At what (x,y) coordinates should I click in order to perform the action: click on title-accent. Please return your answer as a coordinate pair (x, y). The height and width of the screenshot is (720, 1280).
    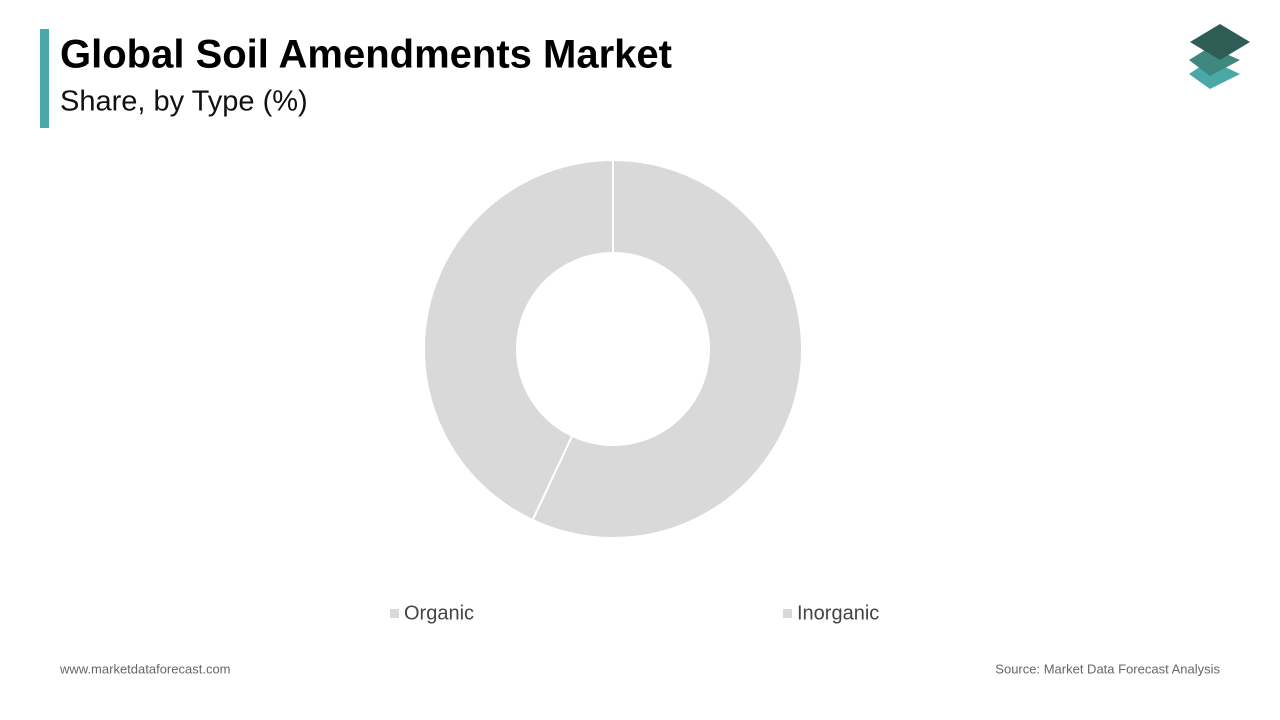
    Looking at the image, I should click on (44, 78).